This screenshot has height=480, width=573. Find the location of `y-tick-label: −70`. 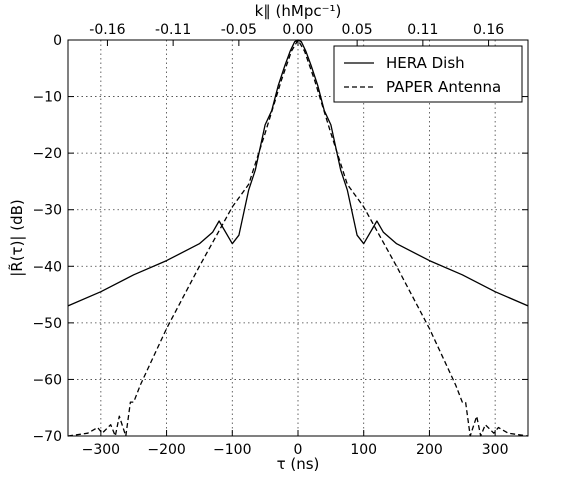

y-tick-label: −70 is located at coordinates (47, 437).